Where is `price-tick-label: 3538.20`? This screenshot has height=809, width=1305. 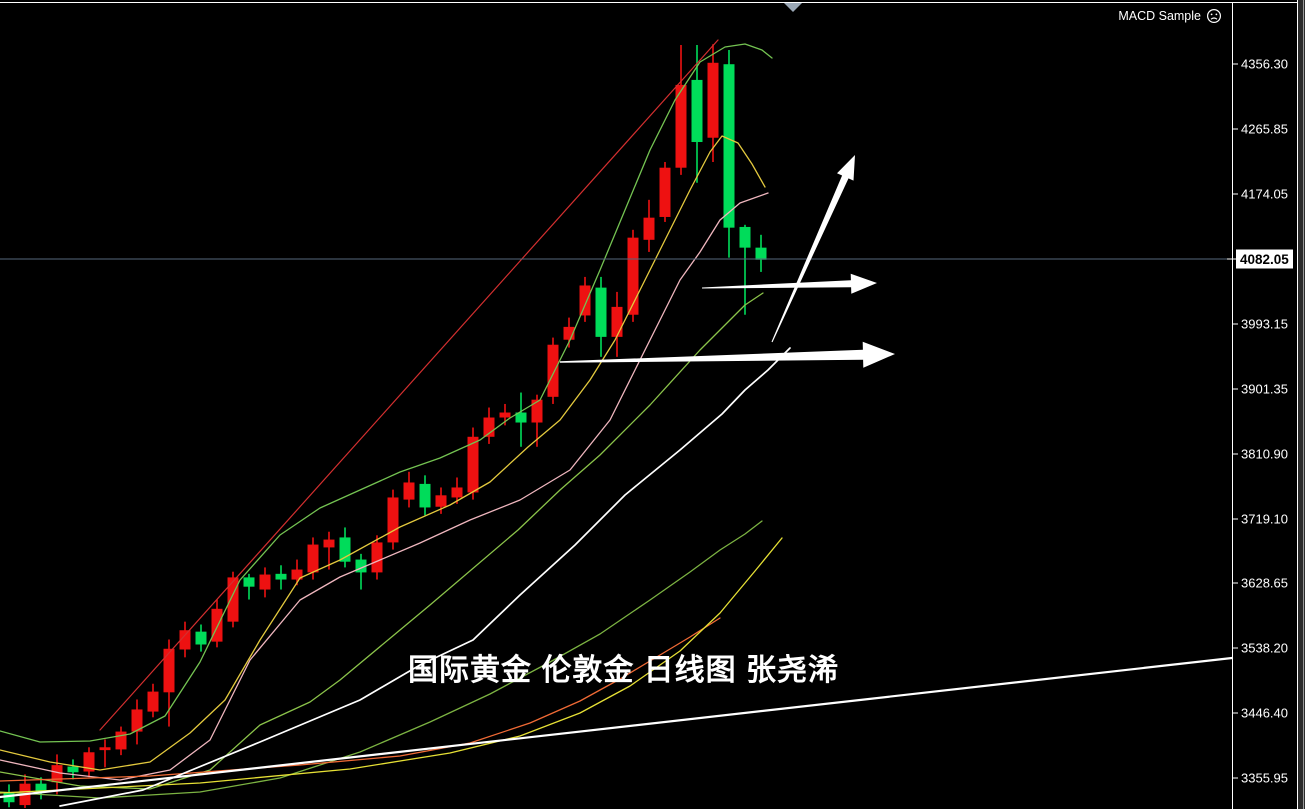 price-tick-label: 3538.20 is located at coordinates (1264, 648).